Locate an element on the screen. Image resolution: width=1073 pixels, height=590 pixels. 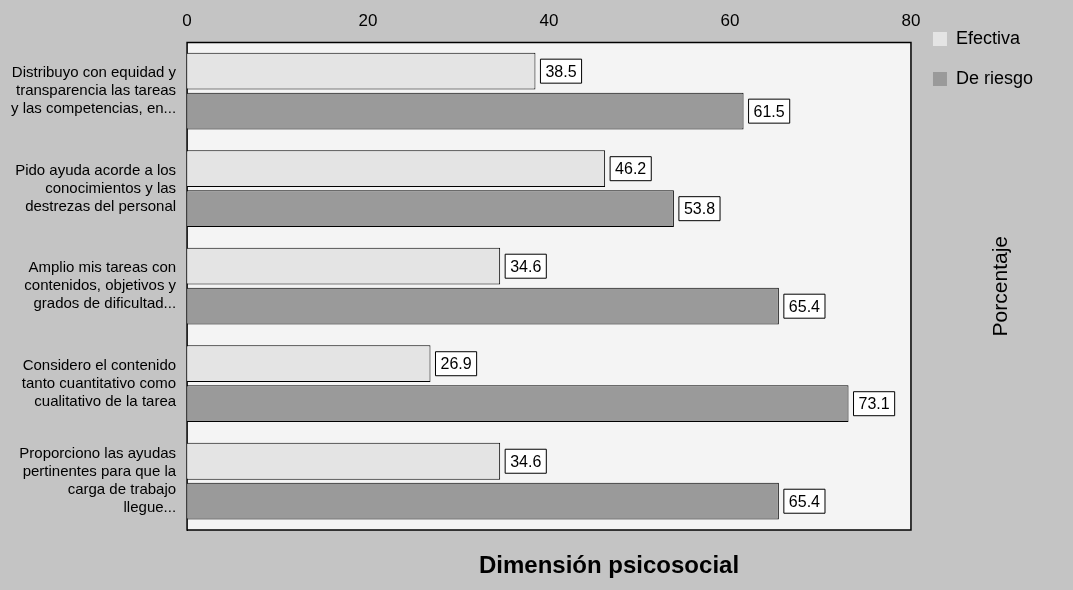
data-label: 73.1 is located at coordinates (874, 404).